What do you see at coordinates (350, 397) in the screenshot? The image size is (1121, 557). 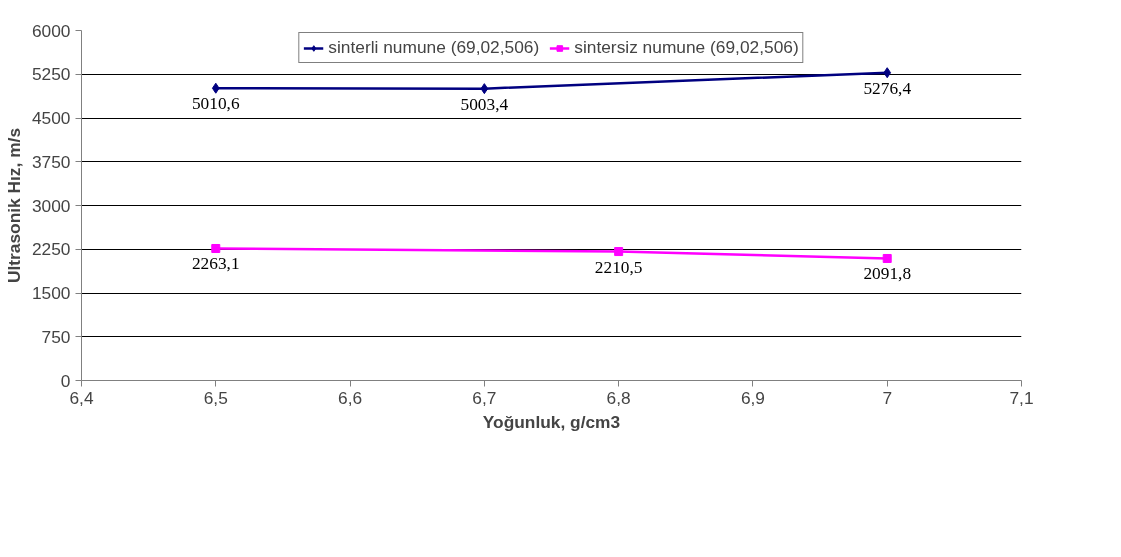 I see `x-tick-label: 6,6` at bounding box center [350, 397].